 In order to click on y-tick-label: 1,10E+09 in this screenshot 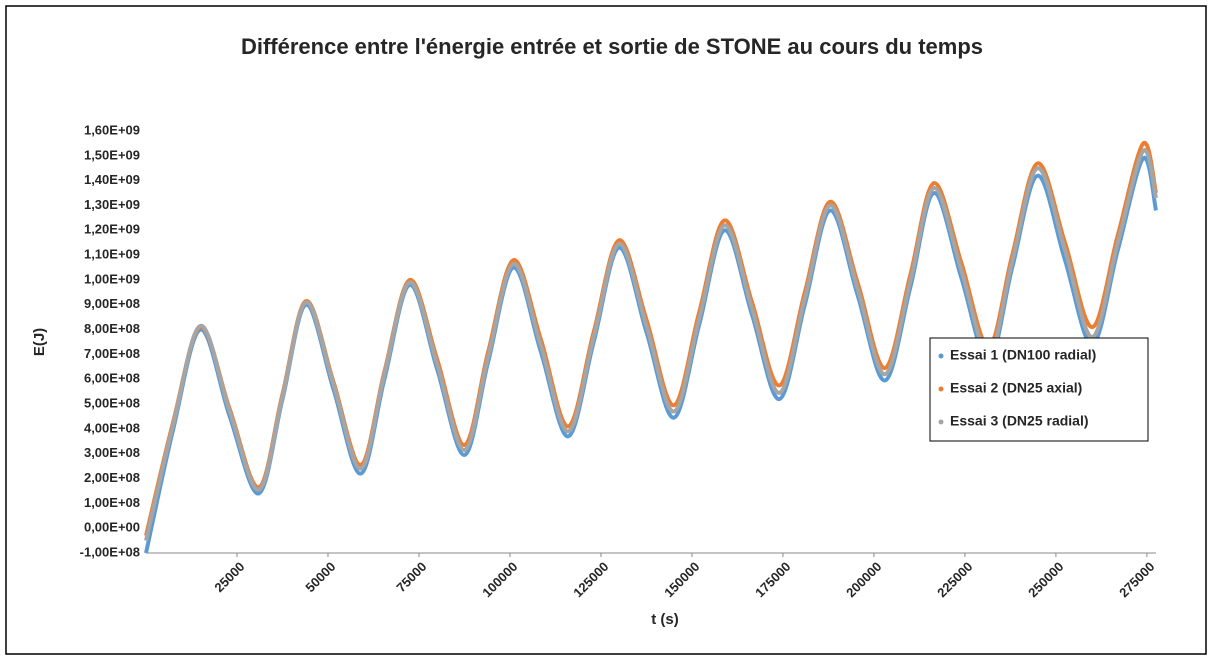, I will do `click(112, 254)`.